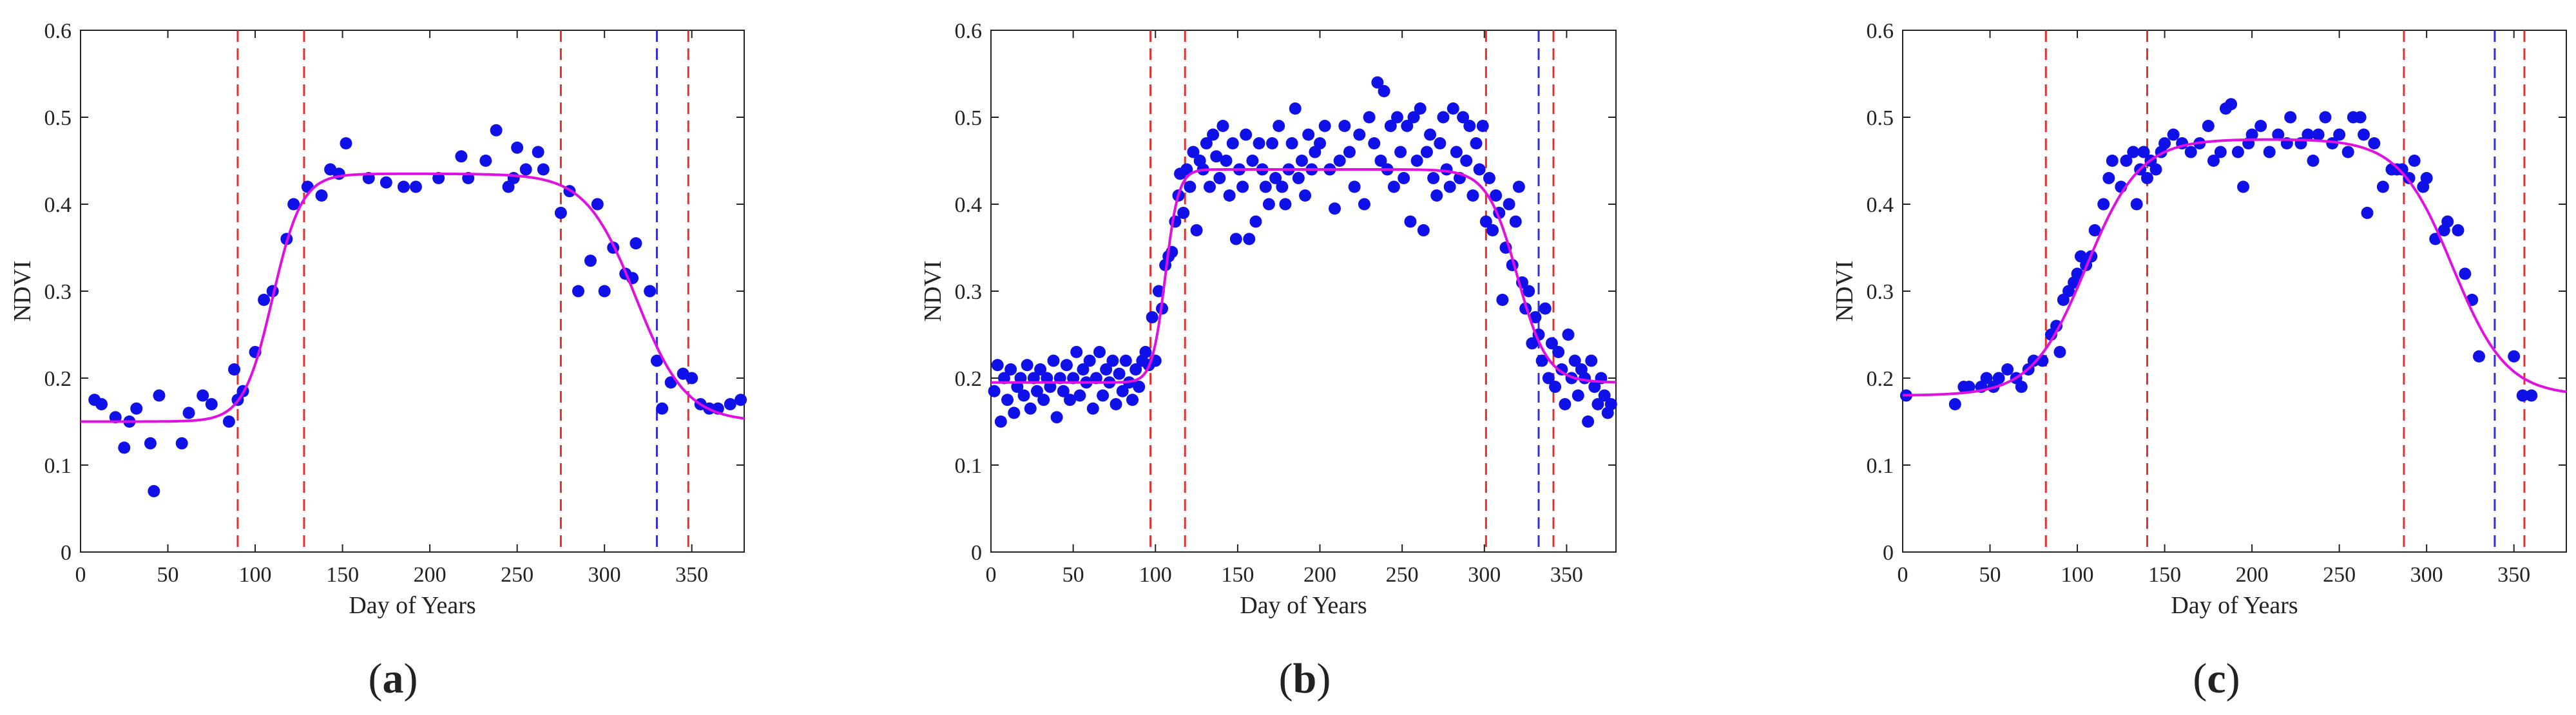 The width and height of the screenshot is (2576, 715). Describe the element at coordinates (342, 575) in the screenshot. I see `x-tick-label: 150` at that location.